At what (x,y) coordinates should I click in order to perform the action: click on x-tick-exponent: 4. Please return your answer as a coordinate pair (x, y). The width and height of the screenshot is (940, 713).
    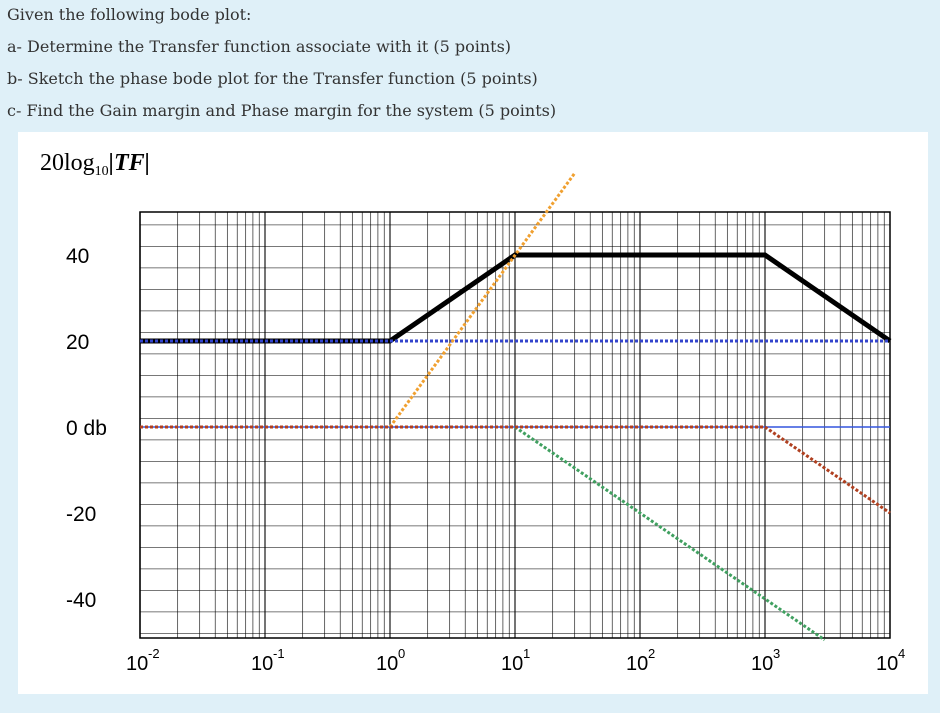
    Looking at the image, I should click on (901, 653).